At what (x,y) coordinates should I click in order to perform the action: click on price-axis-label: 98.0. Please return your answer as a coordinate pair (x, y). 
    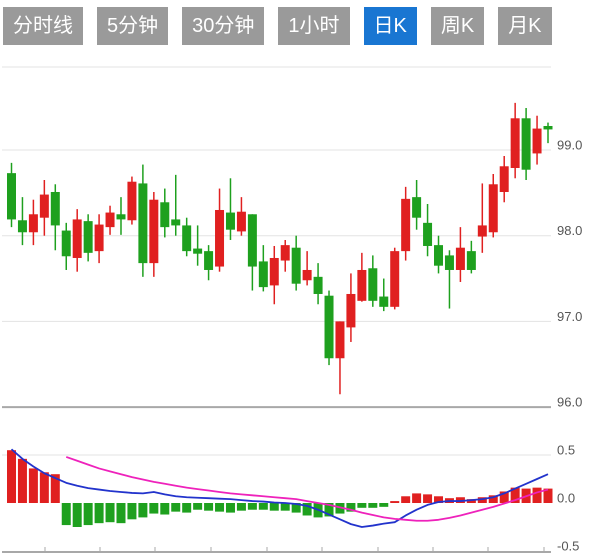
    Looking at the image, I should click on (569, 230).